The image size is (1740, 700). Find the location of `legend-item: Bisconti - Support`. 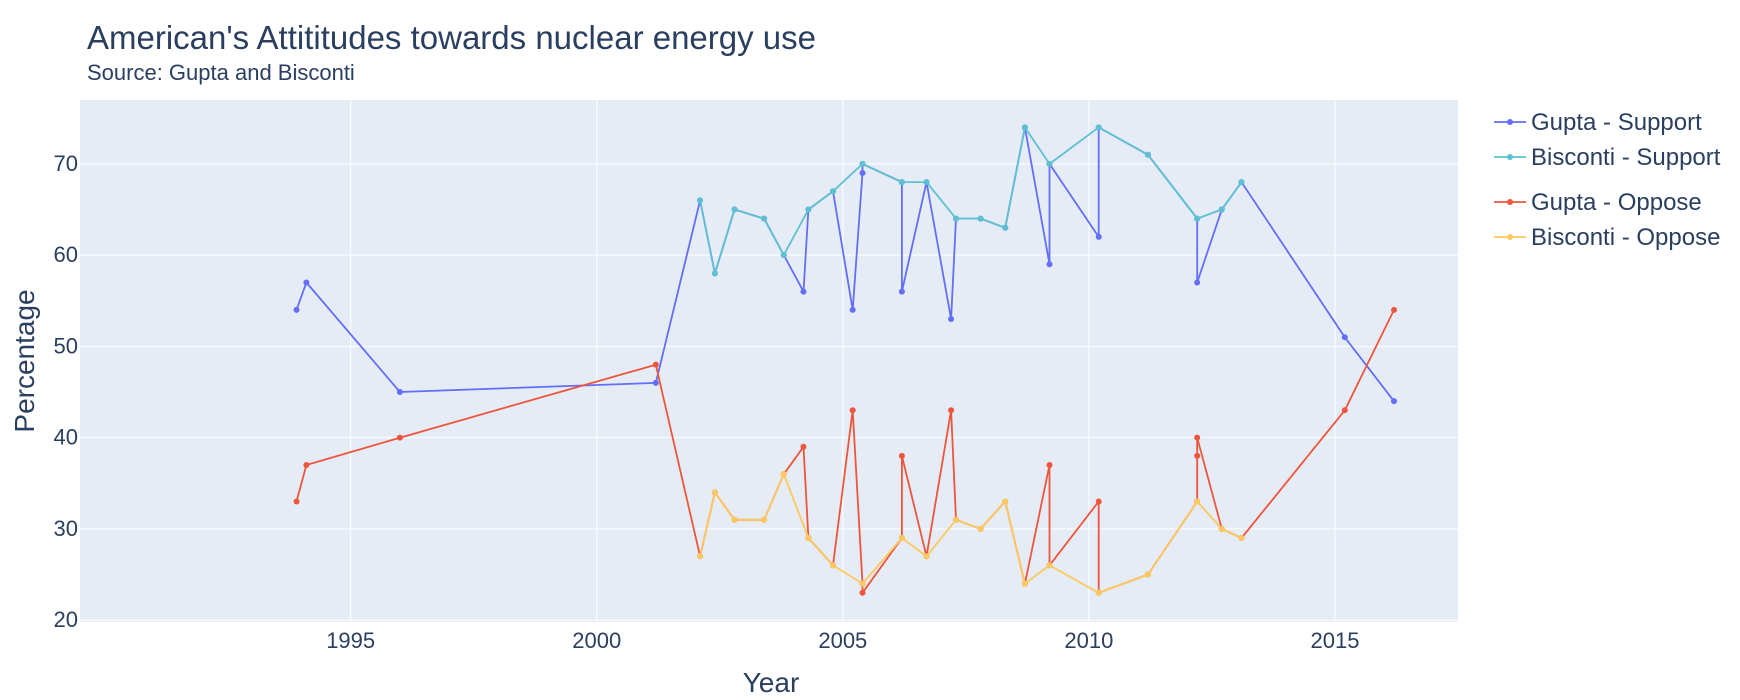

legend-item: Bisconti - Support is located at coordinates (1607, 157).